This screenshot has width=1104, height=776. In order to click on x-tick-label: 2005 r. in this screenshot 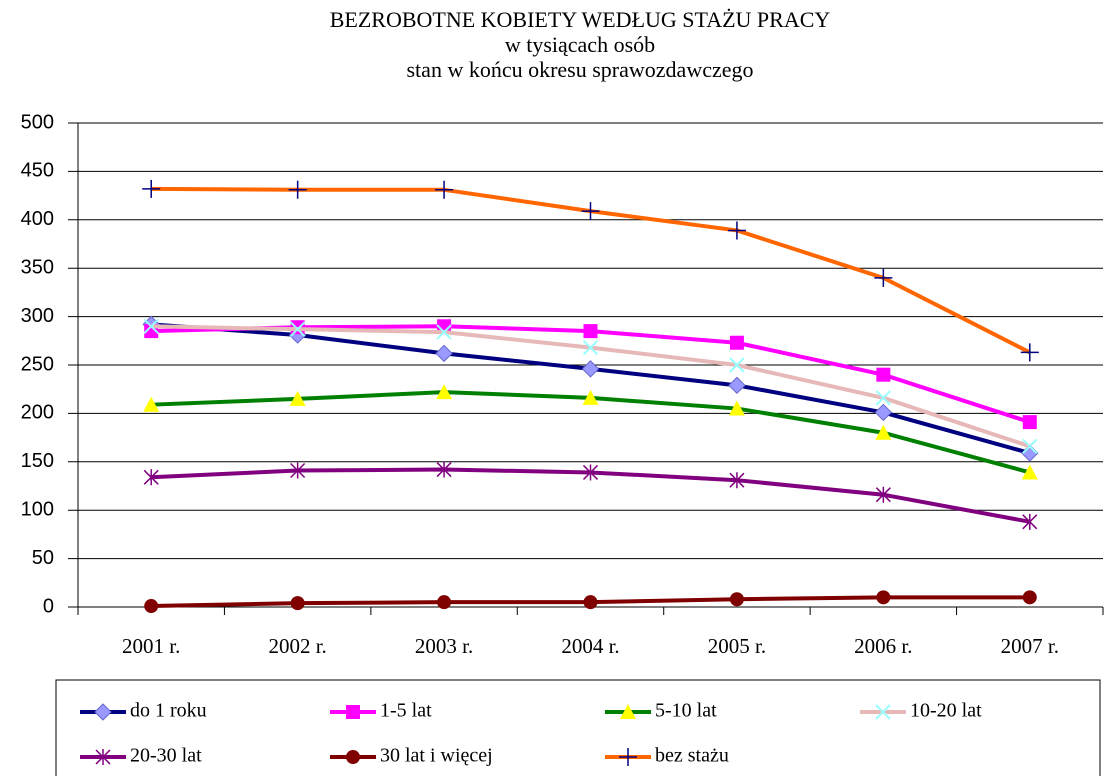, I will do `click(737, 646)`.